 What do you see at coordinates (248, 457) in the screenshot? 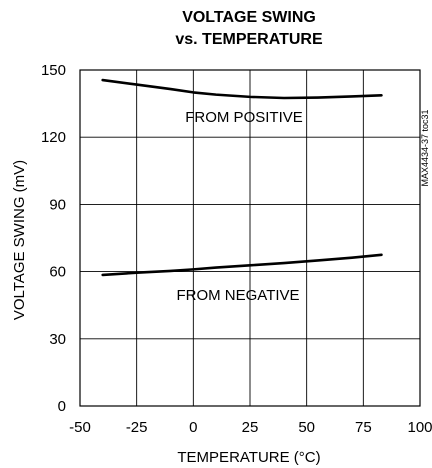
I see `x-axis-label: TEMPERATURE (°C)` at bounding box center [248, 457].